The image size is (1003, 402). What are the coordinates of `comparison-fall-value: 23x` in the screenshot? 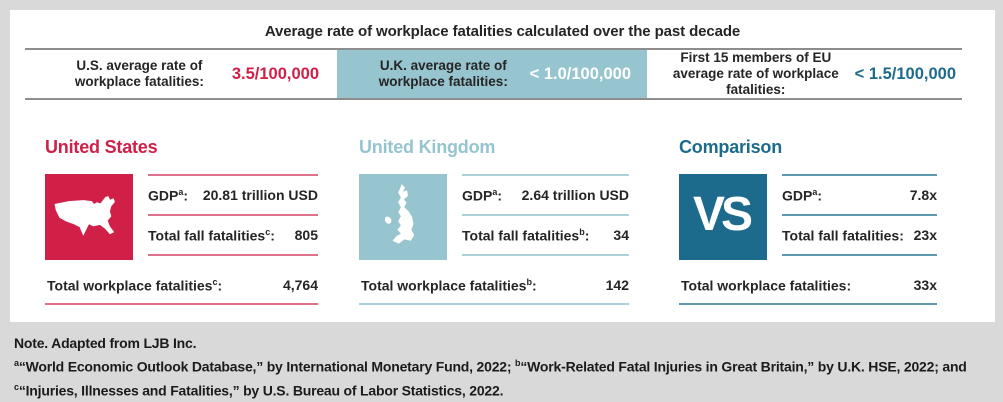 It's located at (925, 235).